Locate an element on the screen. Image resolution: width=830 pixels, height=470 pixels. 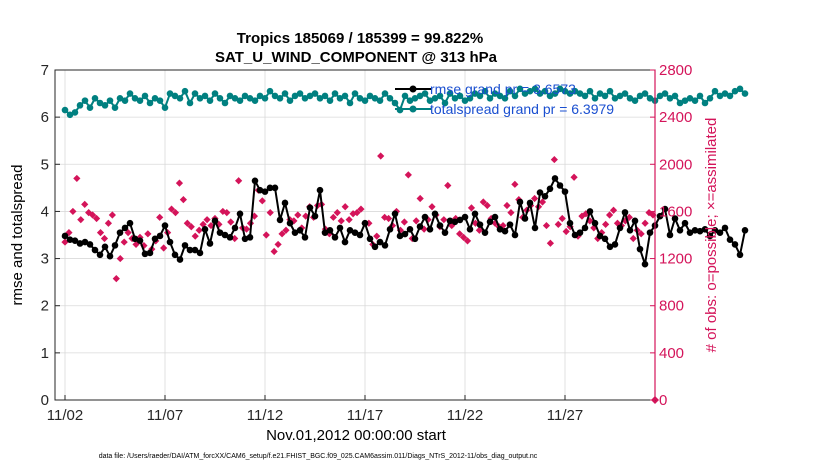
y-tick-label-right: 2800 is located at coordinates (675, 70).